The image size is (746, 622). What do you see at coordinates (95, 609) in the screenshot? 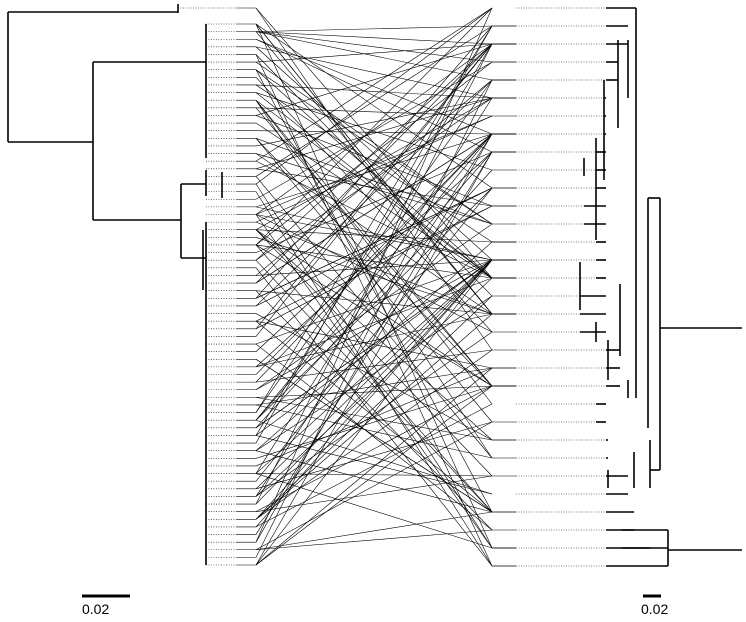
I see `left-scale-bar-label: 0.02` at bounding box center [95, 609].